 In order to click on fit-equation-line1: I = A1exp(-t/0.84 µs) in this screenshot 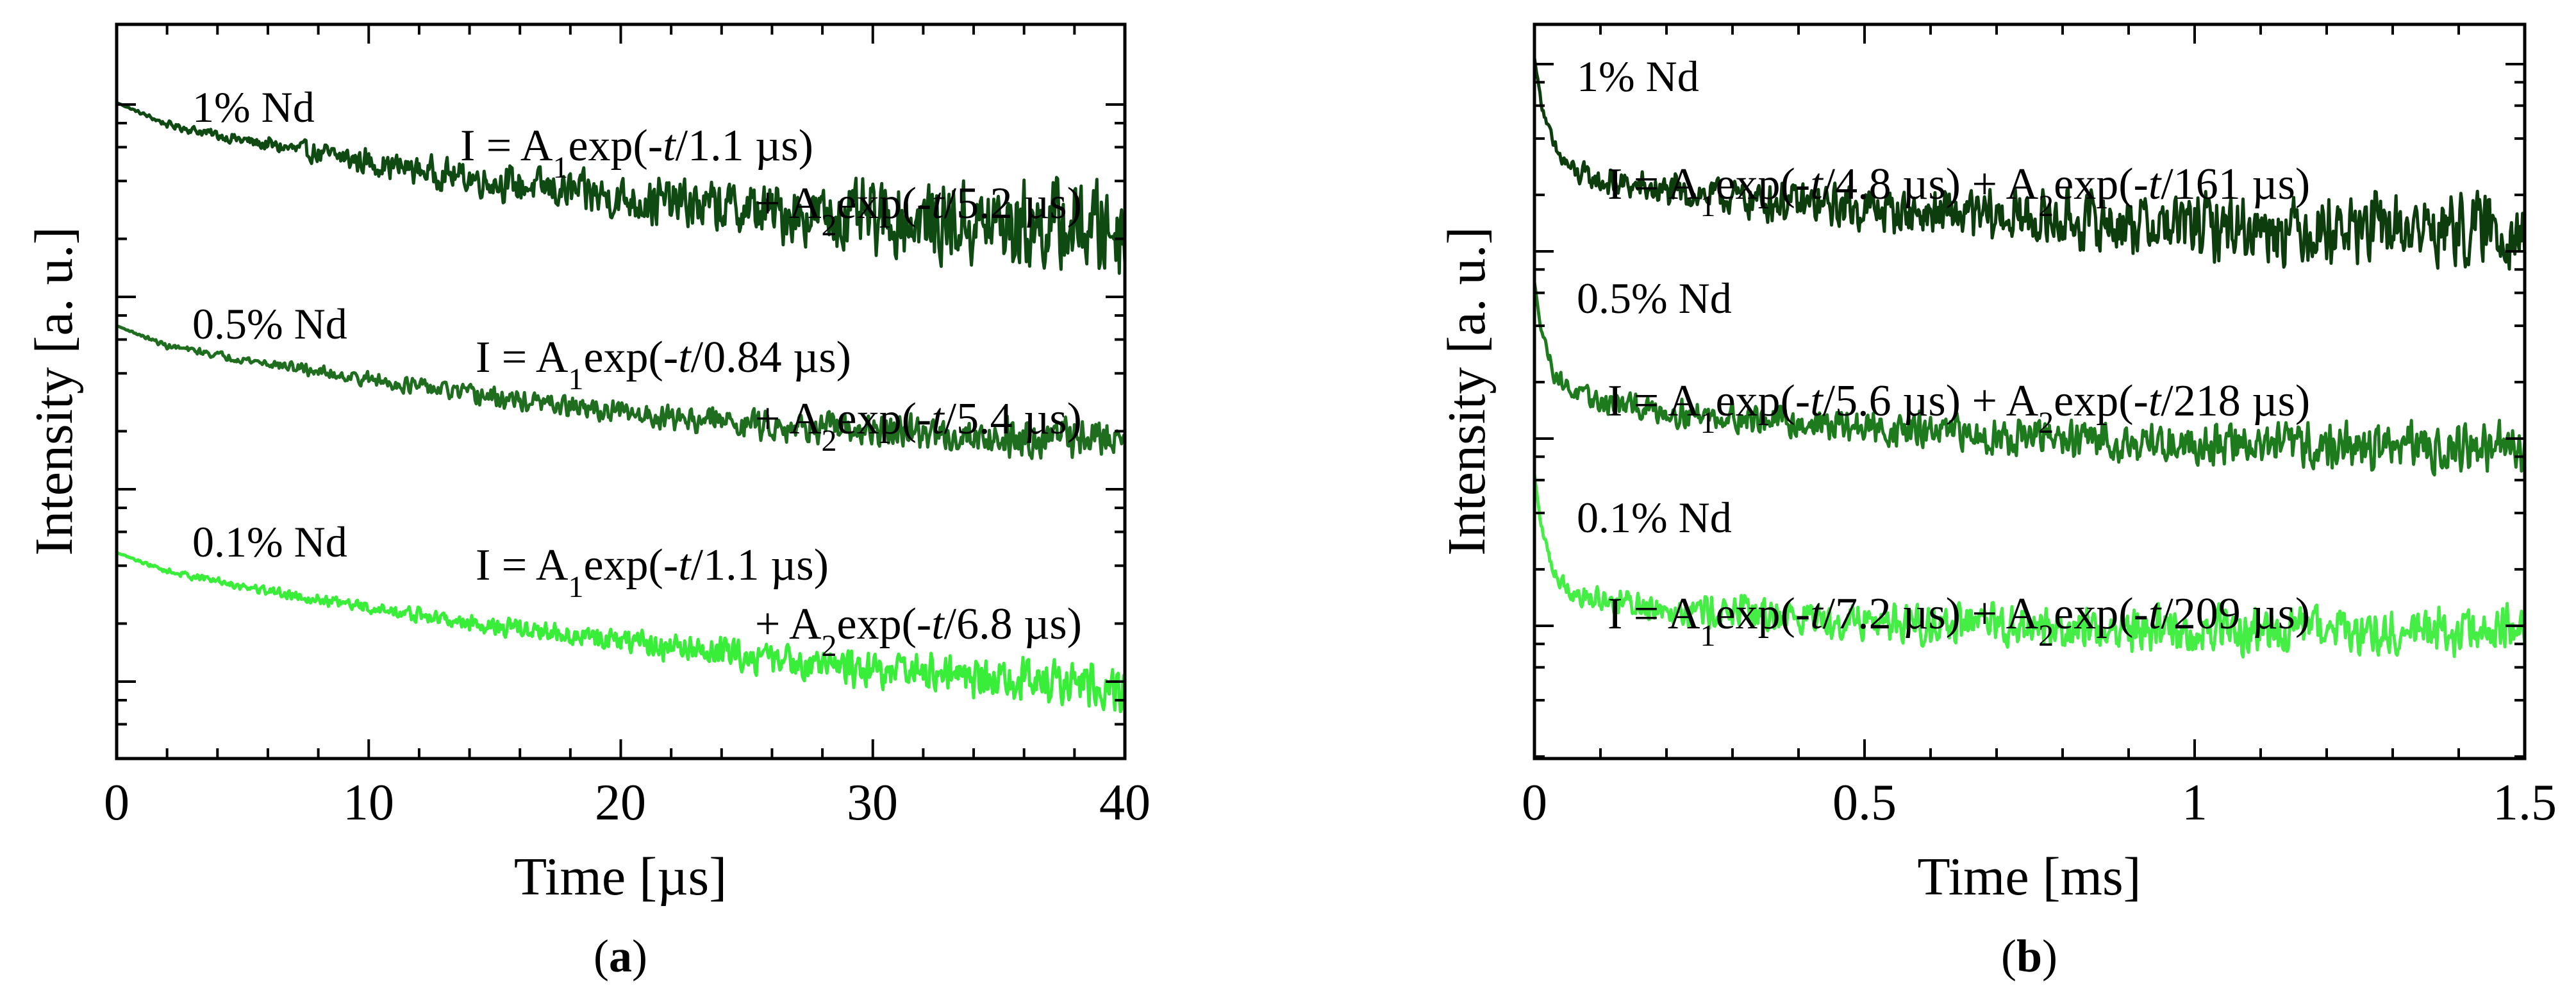, I will do `click(664, 365)`.